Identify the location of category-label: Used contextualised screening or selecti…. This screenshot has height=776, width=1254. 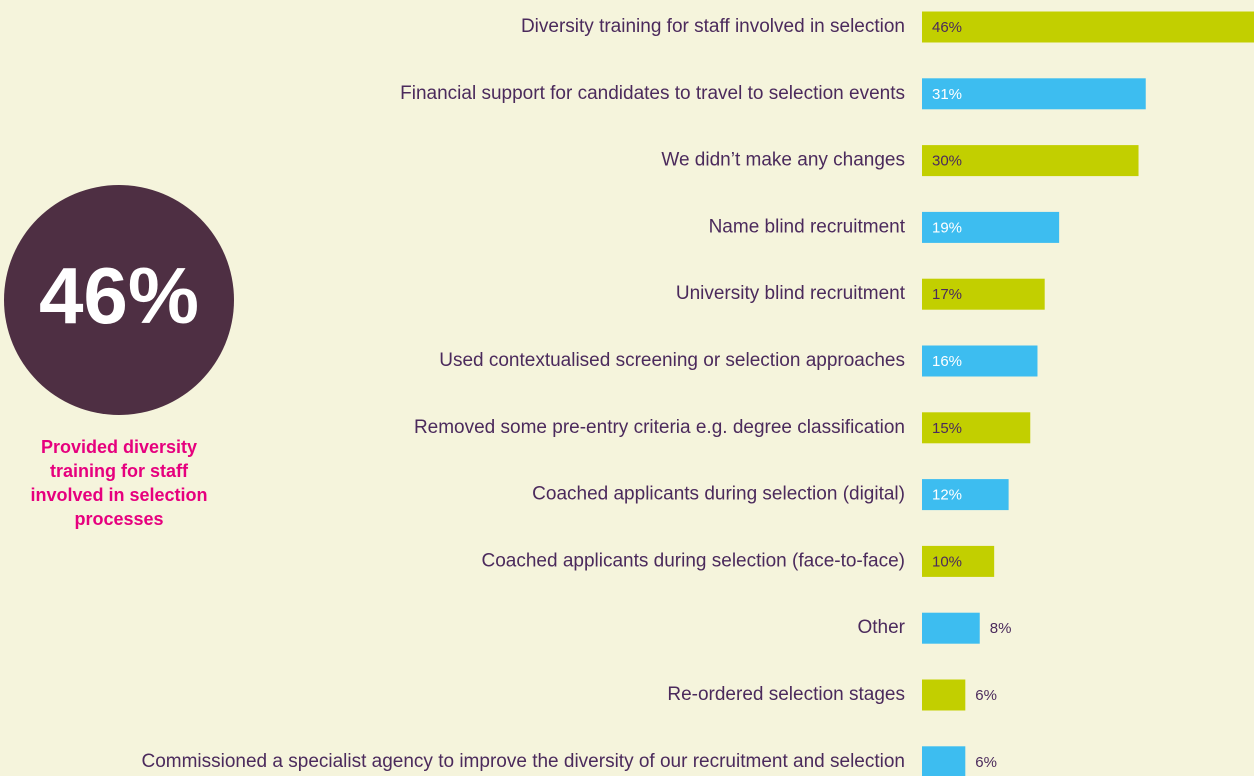
(672, 360).